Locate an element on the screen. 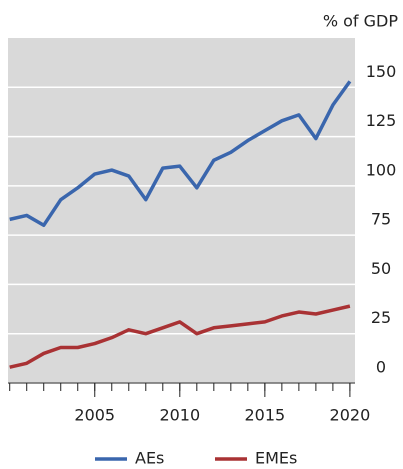 The width and height of the screenshot is (403, 469). x-tick-label: 2010 is located at coordinates (179, 415).